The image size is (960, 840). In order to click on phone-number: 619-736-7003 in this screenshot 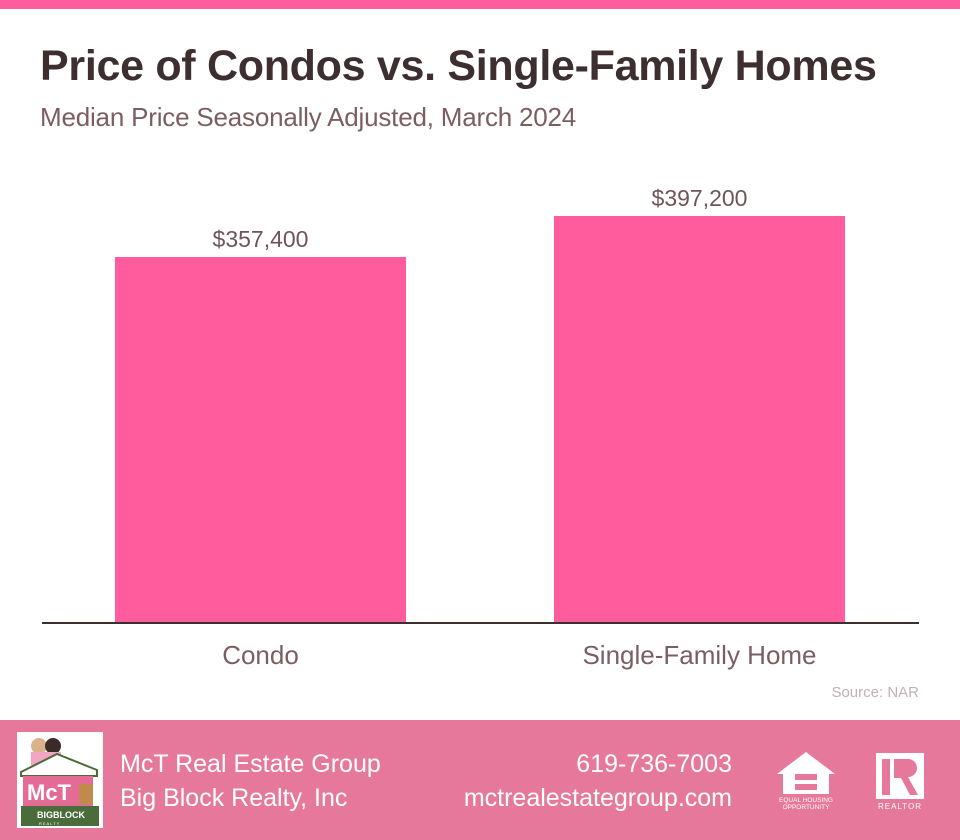, I will do `click(654, 764)`.